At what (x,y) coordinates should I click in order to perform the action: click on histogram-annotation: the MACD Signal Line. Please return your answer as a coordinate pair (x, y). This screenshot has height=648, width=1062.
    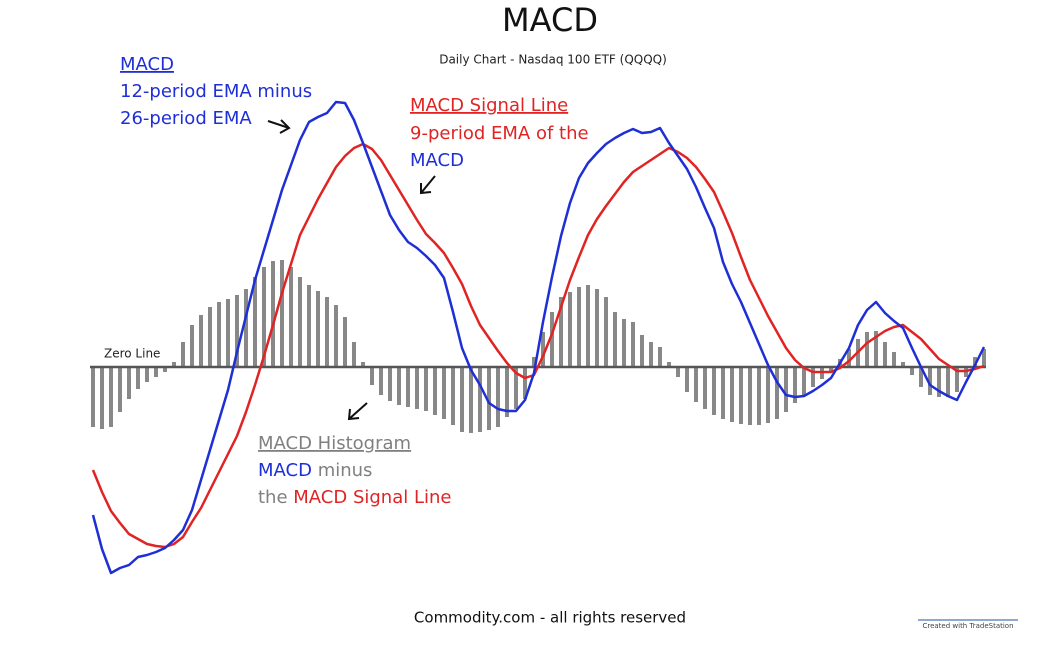
    Looking at the image, I should click on (354, 497).